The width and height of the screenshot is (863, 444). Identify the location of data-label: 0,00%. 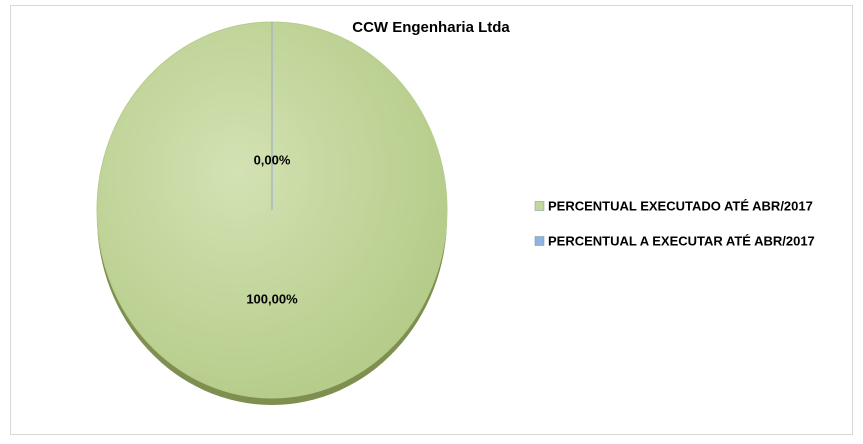
(272, 160).